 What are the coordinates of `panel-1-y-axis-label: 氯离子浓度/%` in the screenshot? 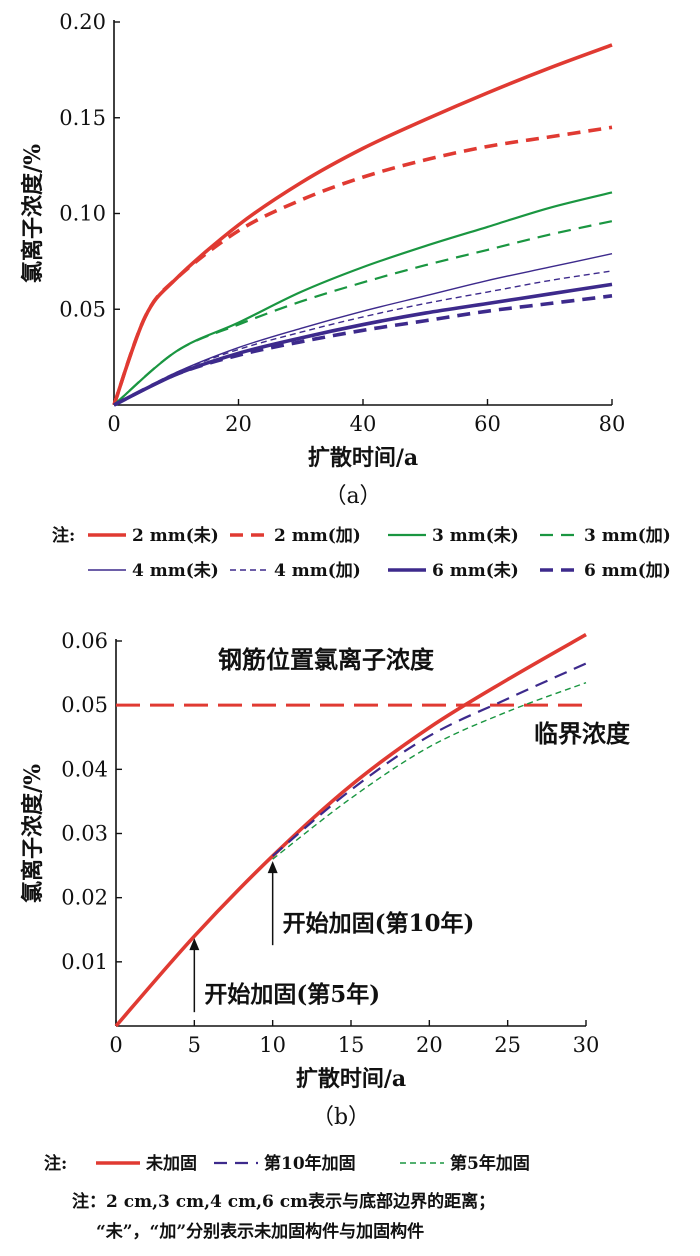 It's located at (33, 833).